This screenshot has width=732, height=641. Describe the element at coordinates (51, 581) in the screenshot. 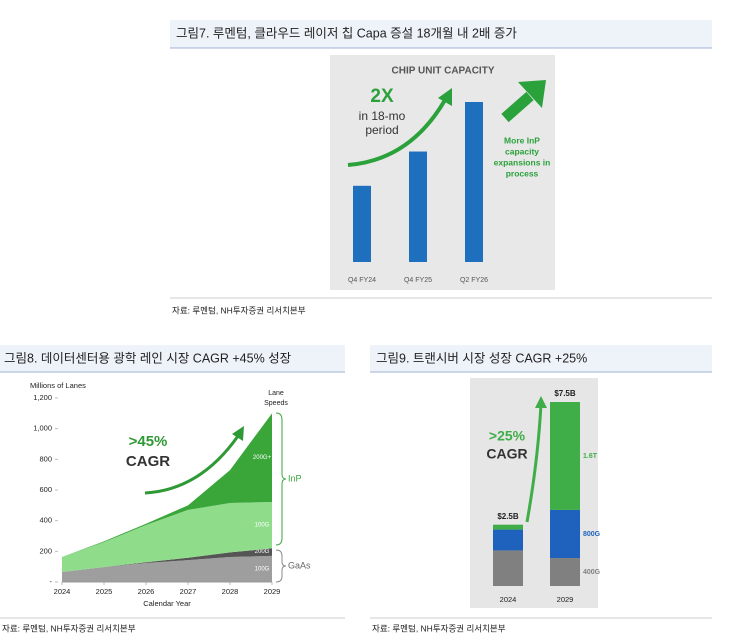

I see `y-tick-label: -` at that location.